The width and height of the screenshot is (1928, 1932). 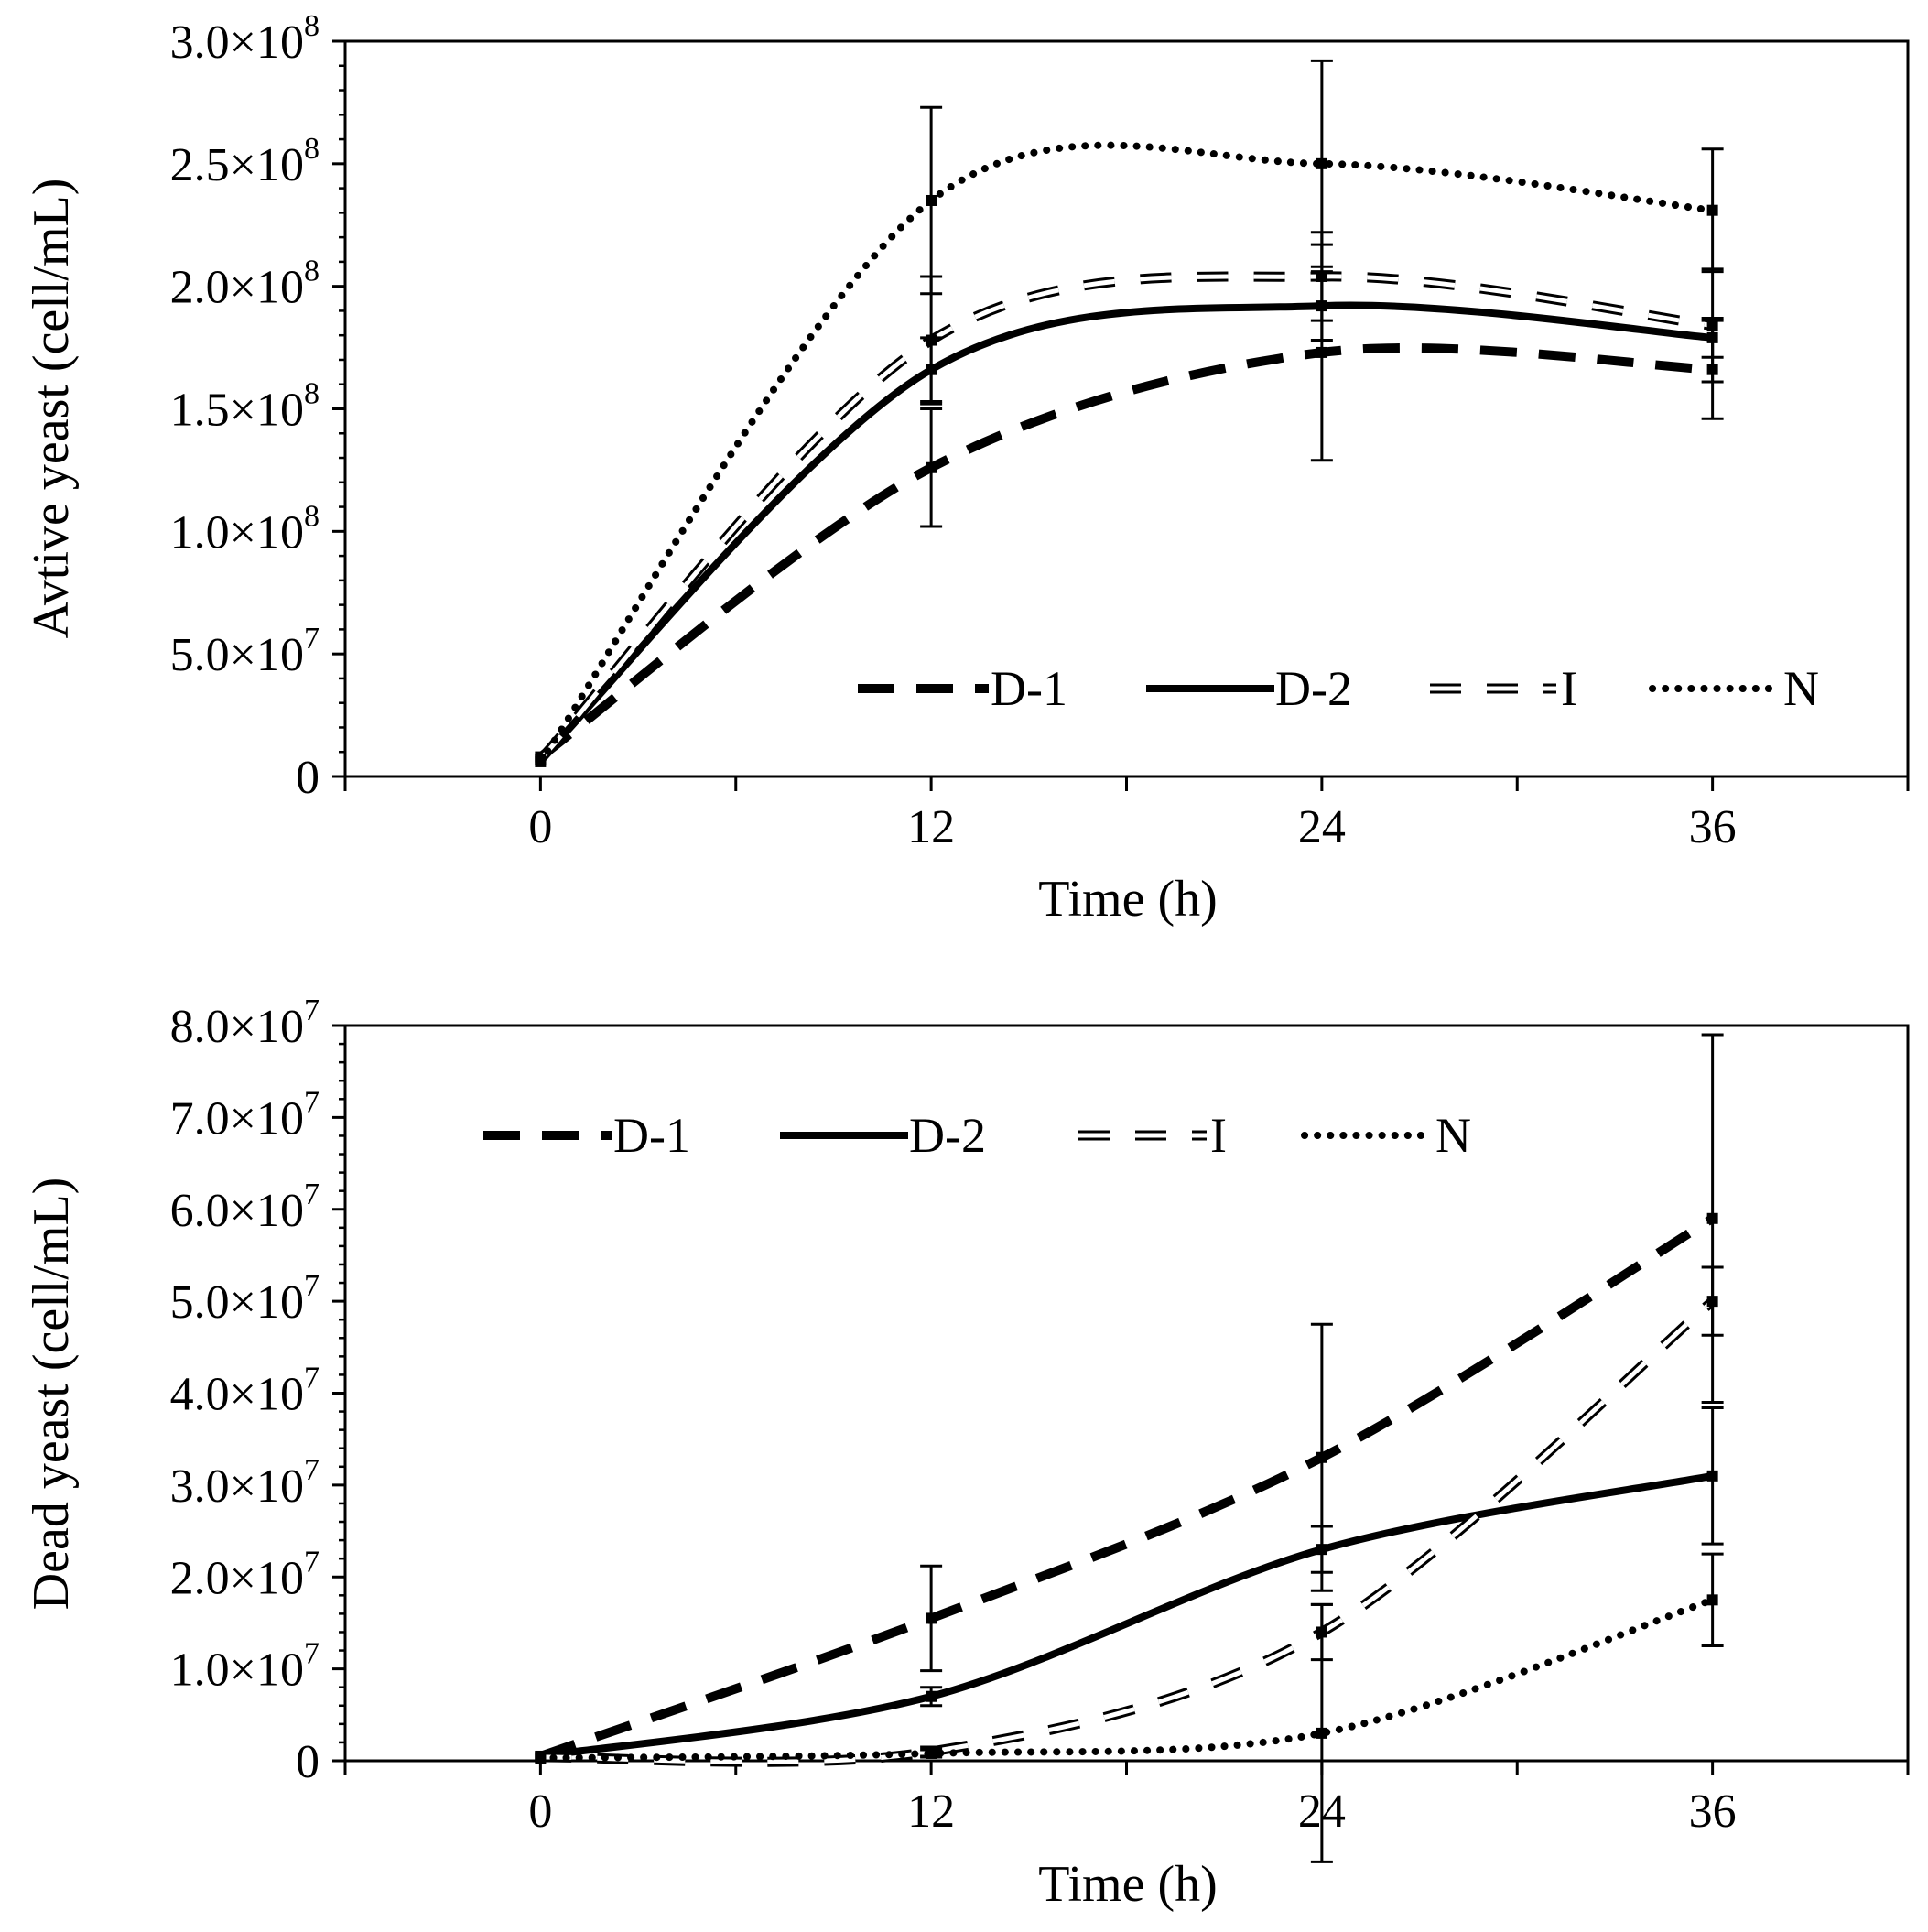 What do you see at coordinates (1313, 688) in the screenshot?
I see `active-legend-d2-label: D-2` at bounding box center [1313, 688].